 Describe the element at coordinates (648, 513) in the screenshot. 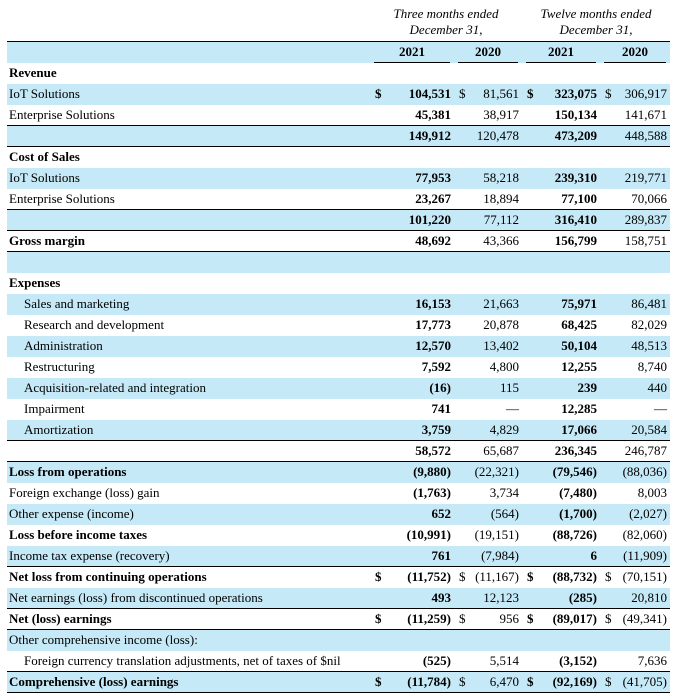

I see `value: (2,027)` at that location.